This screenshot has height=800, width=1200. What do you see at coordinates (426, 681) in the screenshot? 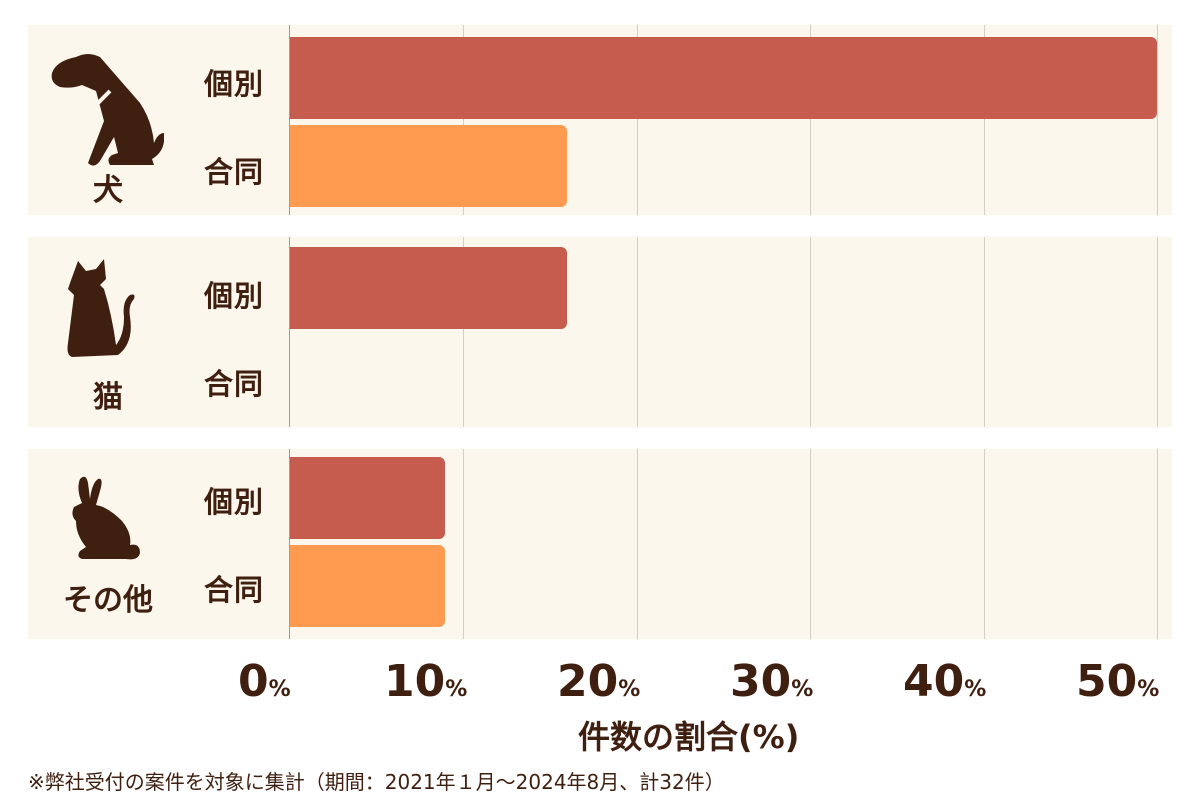
I see `x-tick-10: 10%` at bounding box center [426, 681].